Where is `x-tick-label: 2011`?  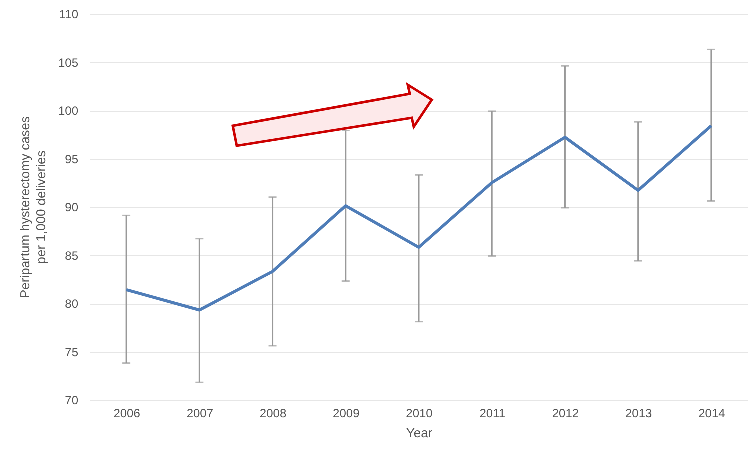
x-tick-label: 2011 is located at coordinates (493, 413).